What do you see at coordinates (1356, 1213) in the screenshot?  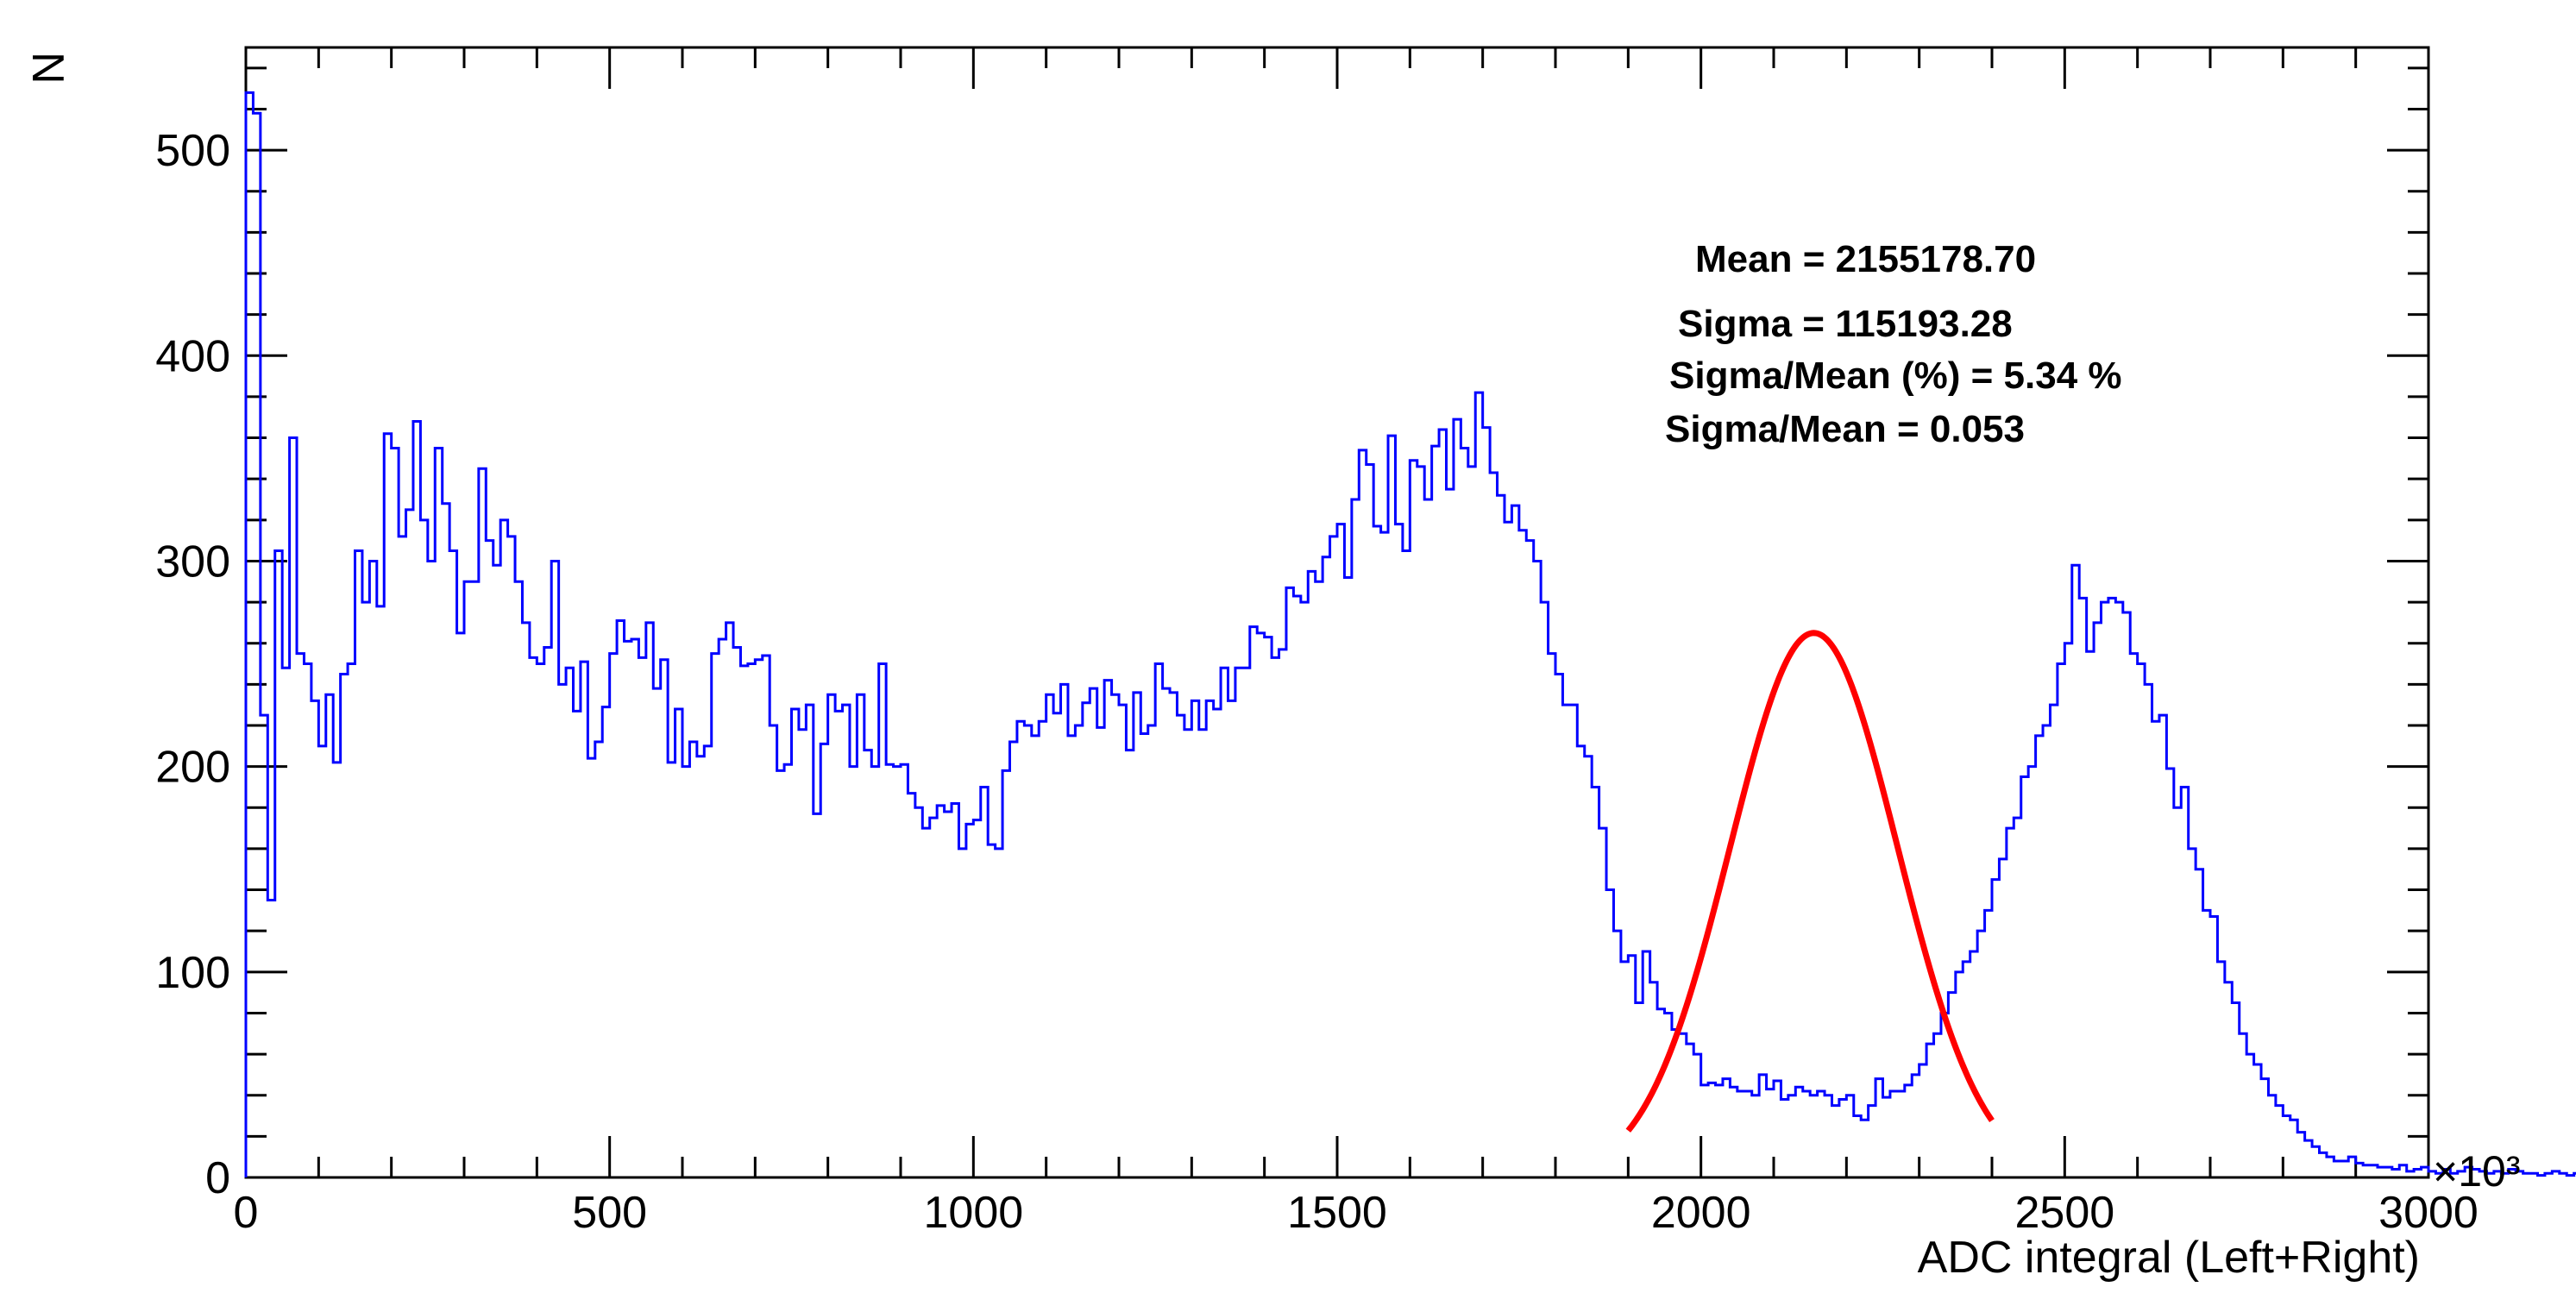 I see `x-tick-labels: 0 500 1000 1500 2000 2500 3000` at bounding box center [1356, 1213].